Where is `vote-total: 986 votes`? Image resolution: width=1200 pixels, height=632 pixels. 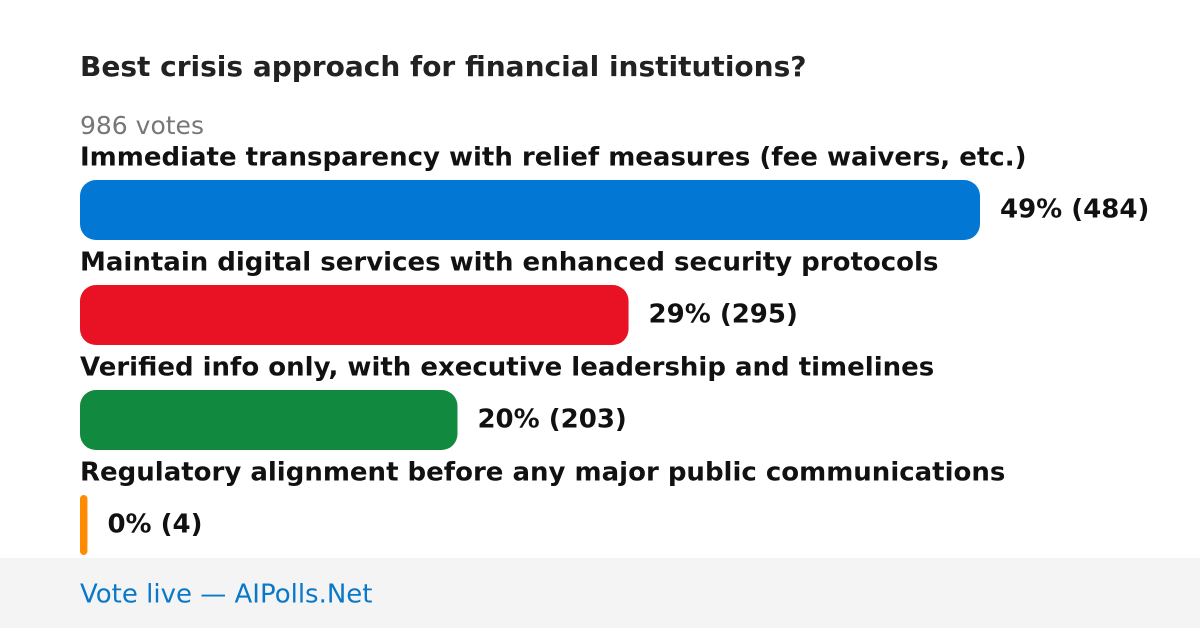
vote-total: 986 votes is located at coordinates (142, 125).